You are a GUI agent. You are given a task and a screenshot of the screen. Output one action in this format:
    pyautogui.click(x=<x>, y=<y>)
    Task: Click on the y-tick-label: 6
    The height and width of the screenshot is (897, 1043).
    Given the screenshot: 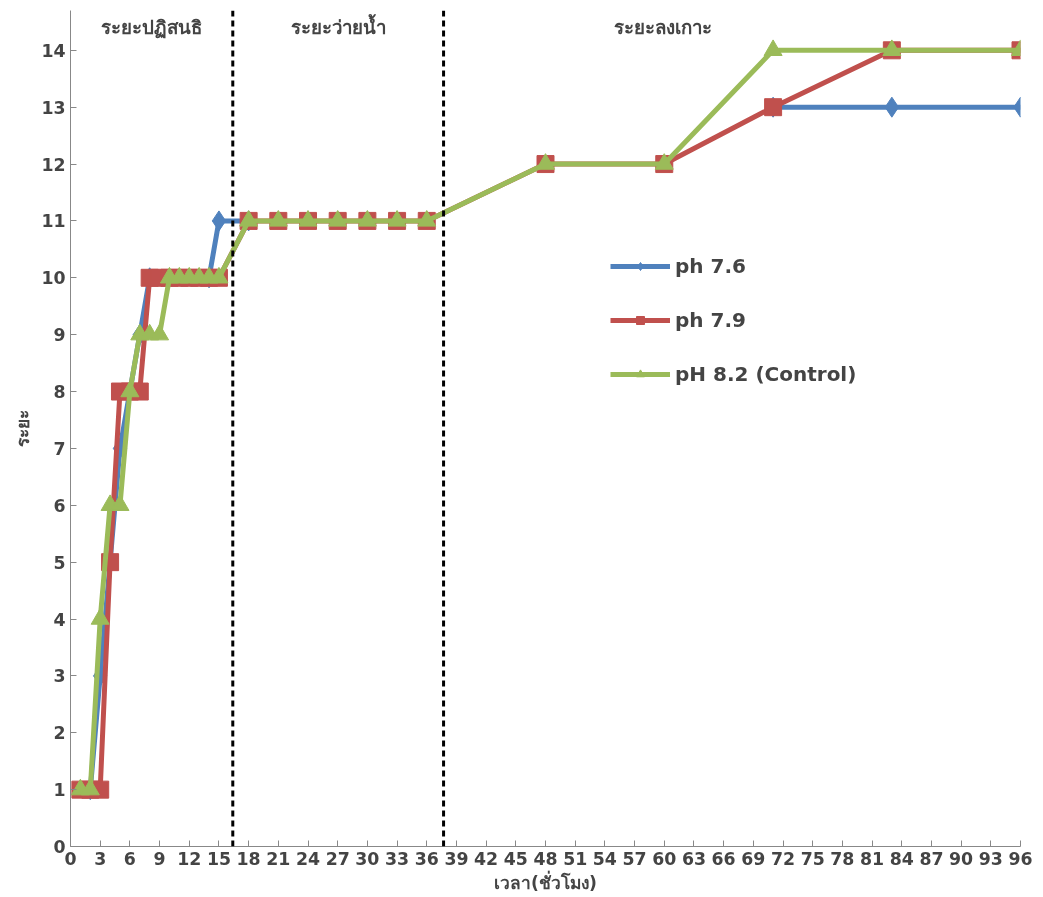 What is the action you would take?
    pyautogui.click(x=59, y=505)
    